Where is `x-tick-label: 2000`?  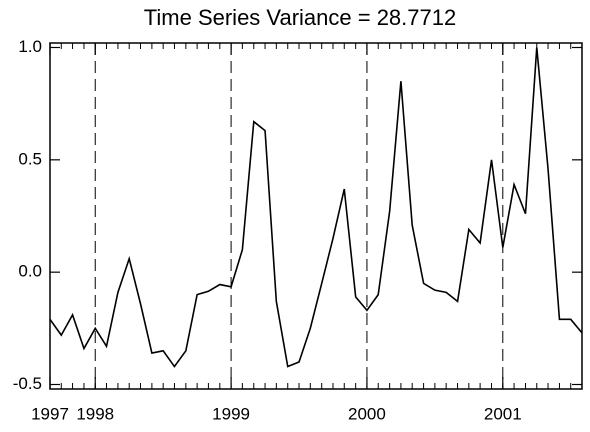 x-tick-label: 2000 is located at coordinates (367, 413).